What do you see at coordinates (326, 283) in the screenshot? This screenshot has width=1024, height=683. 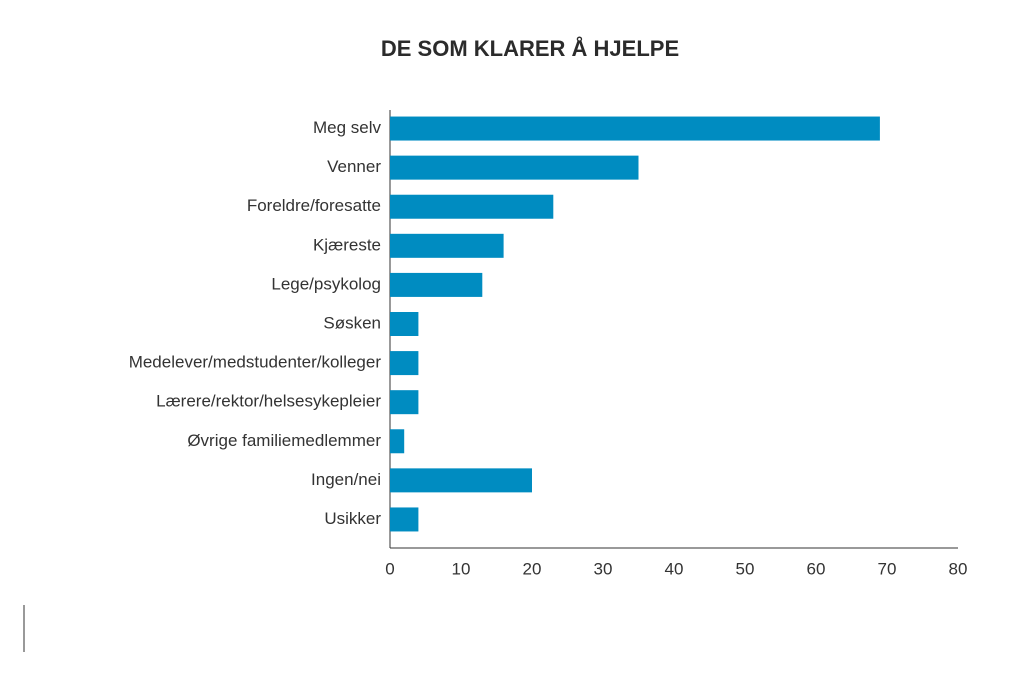 I see `y-tick-label: Lege/psykolog` at bounding box center [326, 283].